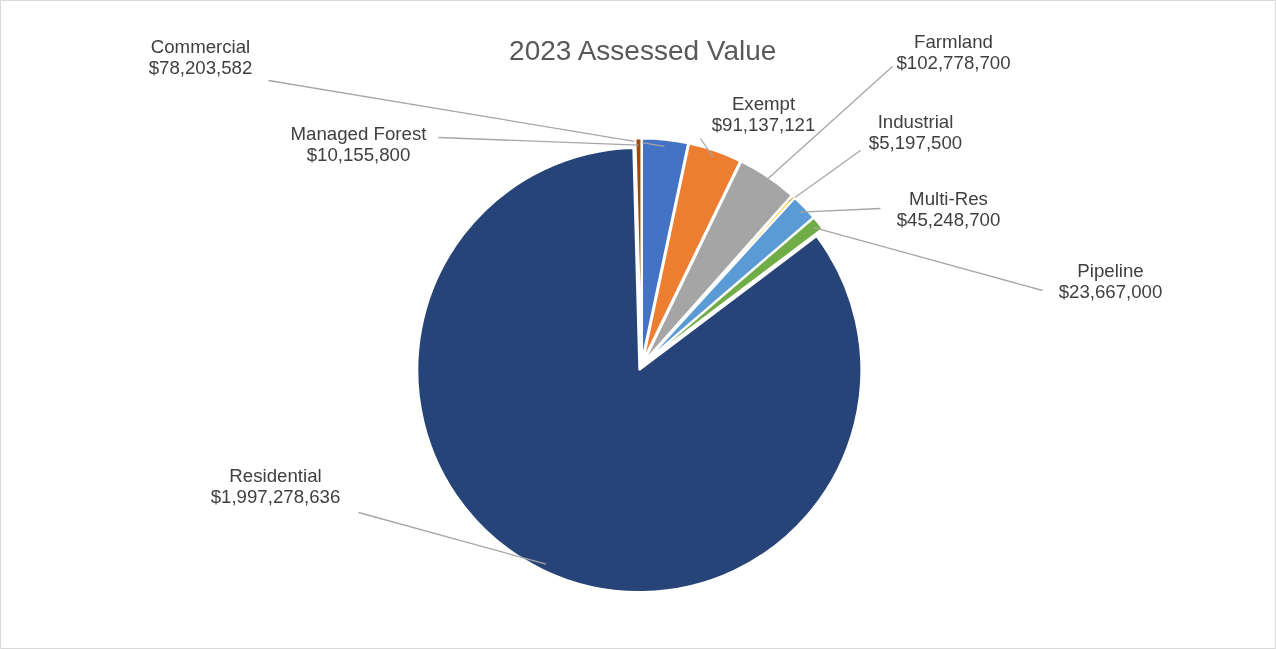 This screenshot has height=649, width=1276. Describe the element at coordinates (953, 41) in the screenshot. I see `slice-label: Farmland` at that location.